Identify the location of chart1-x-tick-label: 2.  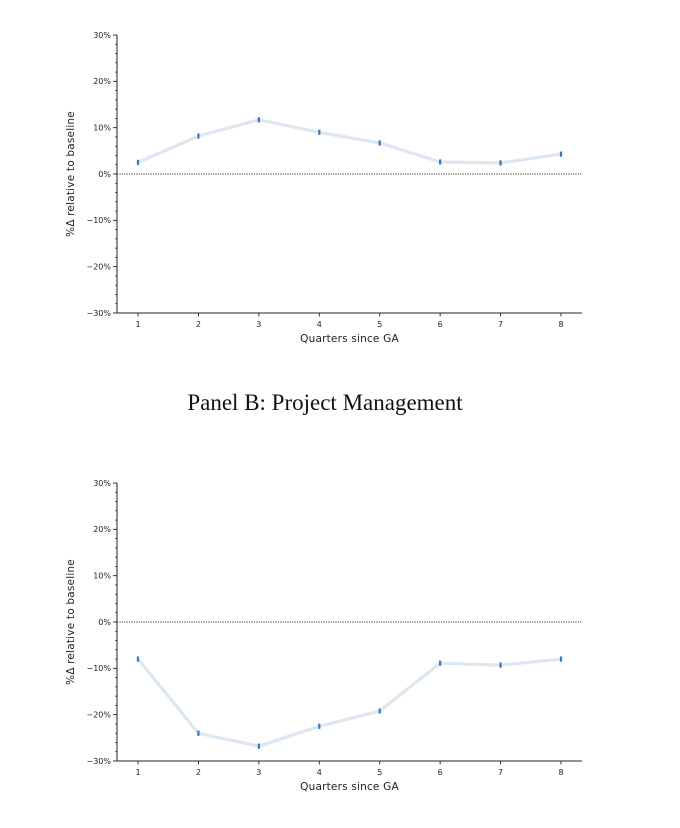
(198, 324).